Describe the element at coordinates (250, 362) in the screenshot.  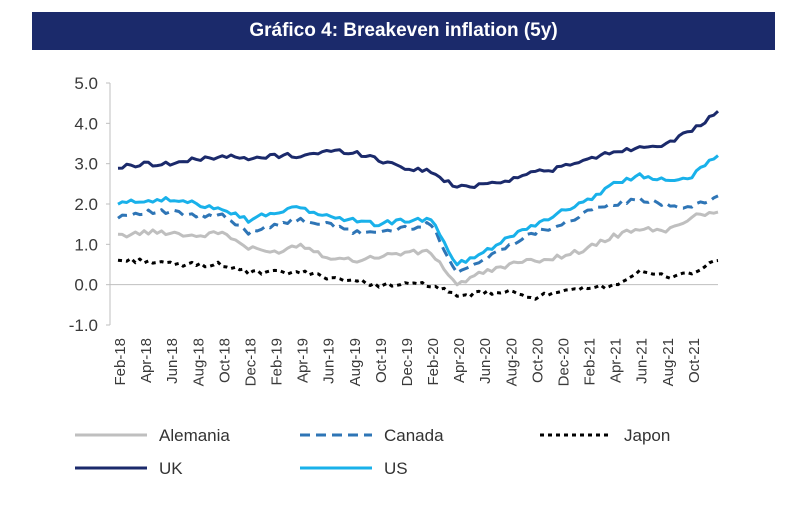
I see `x-tick-label: Dec-18` at that location.